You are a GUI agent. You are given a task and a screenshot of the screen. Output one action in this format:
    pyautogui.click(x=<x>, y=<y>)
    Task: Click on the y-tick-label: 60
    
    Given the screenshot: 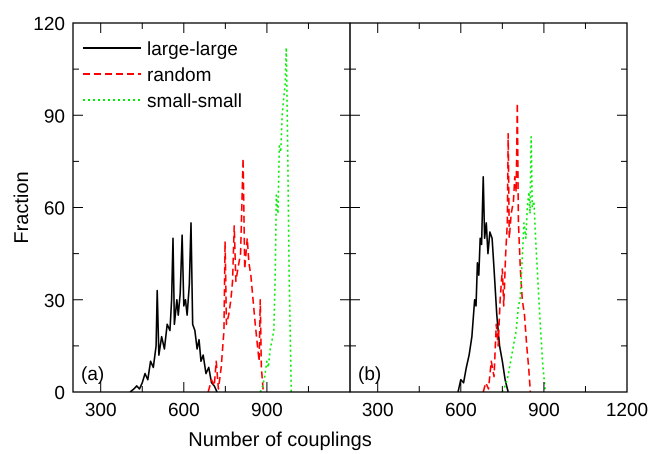 What is the action you would take?
    pyautogui.click(x=54, y=209)
    